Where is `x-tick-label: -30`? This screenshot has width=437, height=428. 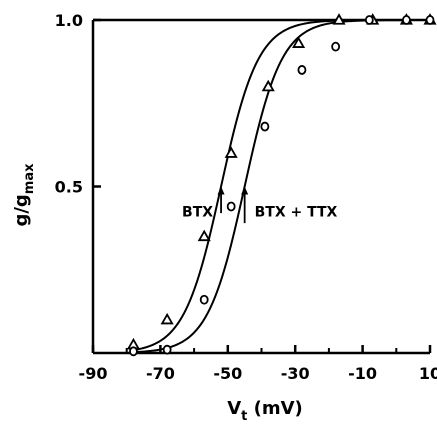
x-tick-label: -30 is located at coordinates (295, 373).